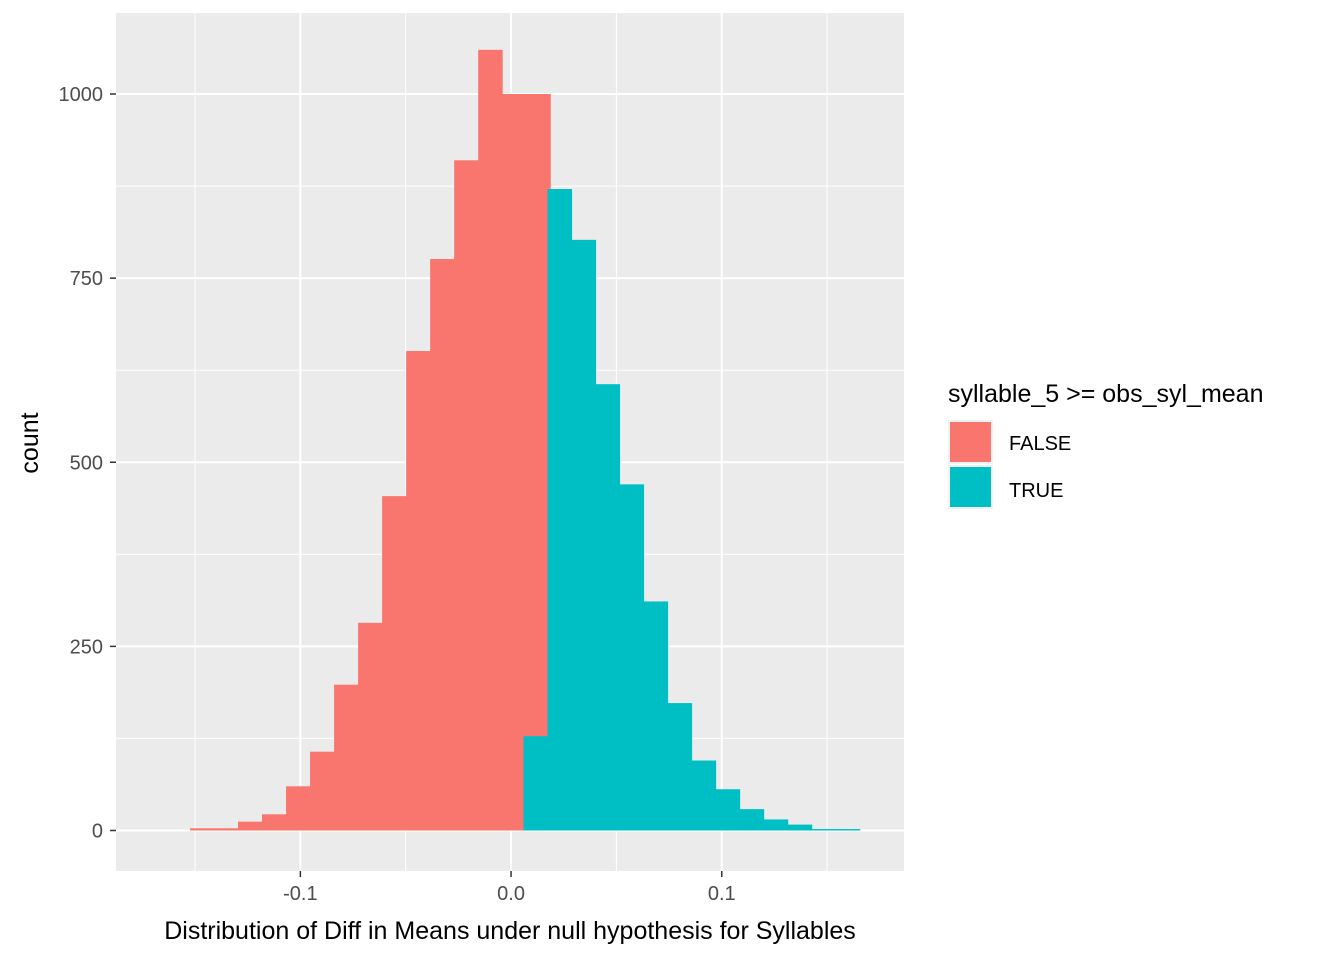 Image resolution: width=1344 pixels, height=960 pixels. Describe the element at coordinates (970, 442) in the screenshot. I see `legend-swatch-false` at that location.